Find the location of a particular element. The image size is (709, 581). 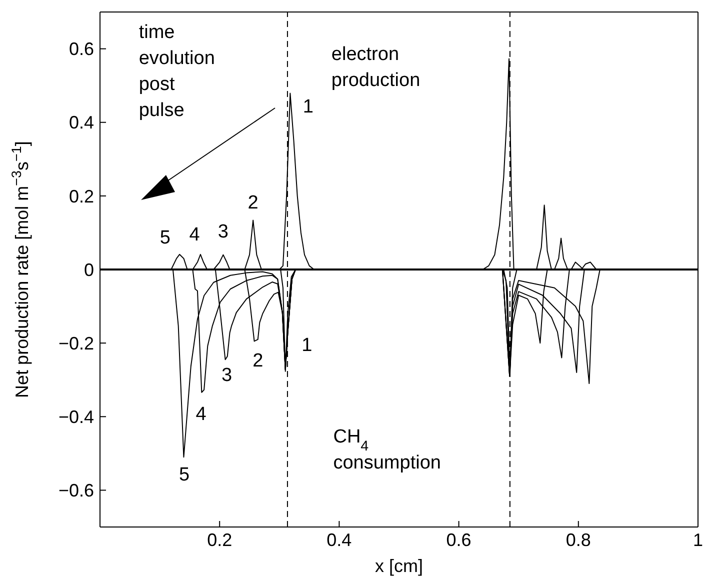

x-tick-label: 1 is located at coordinates (698, 540).